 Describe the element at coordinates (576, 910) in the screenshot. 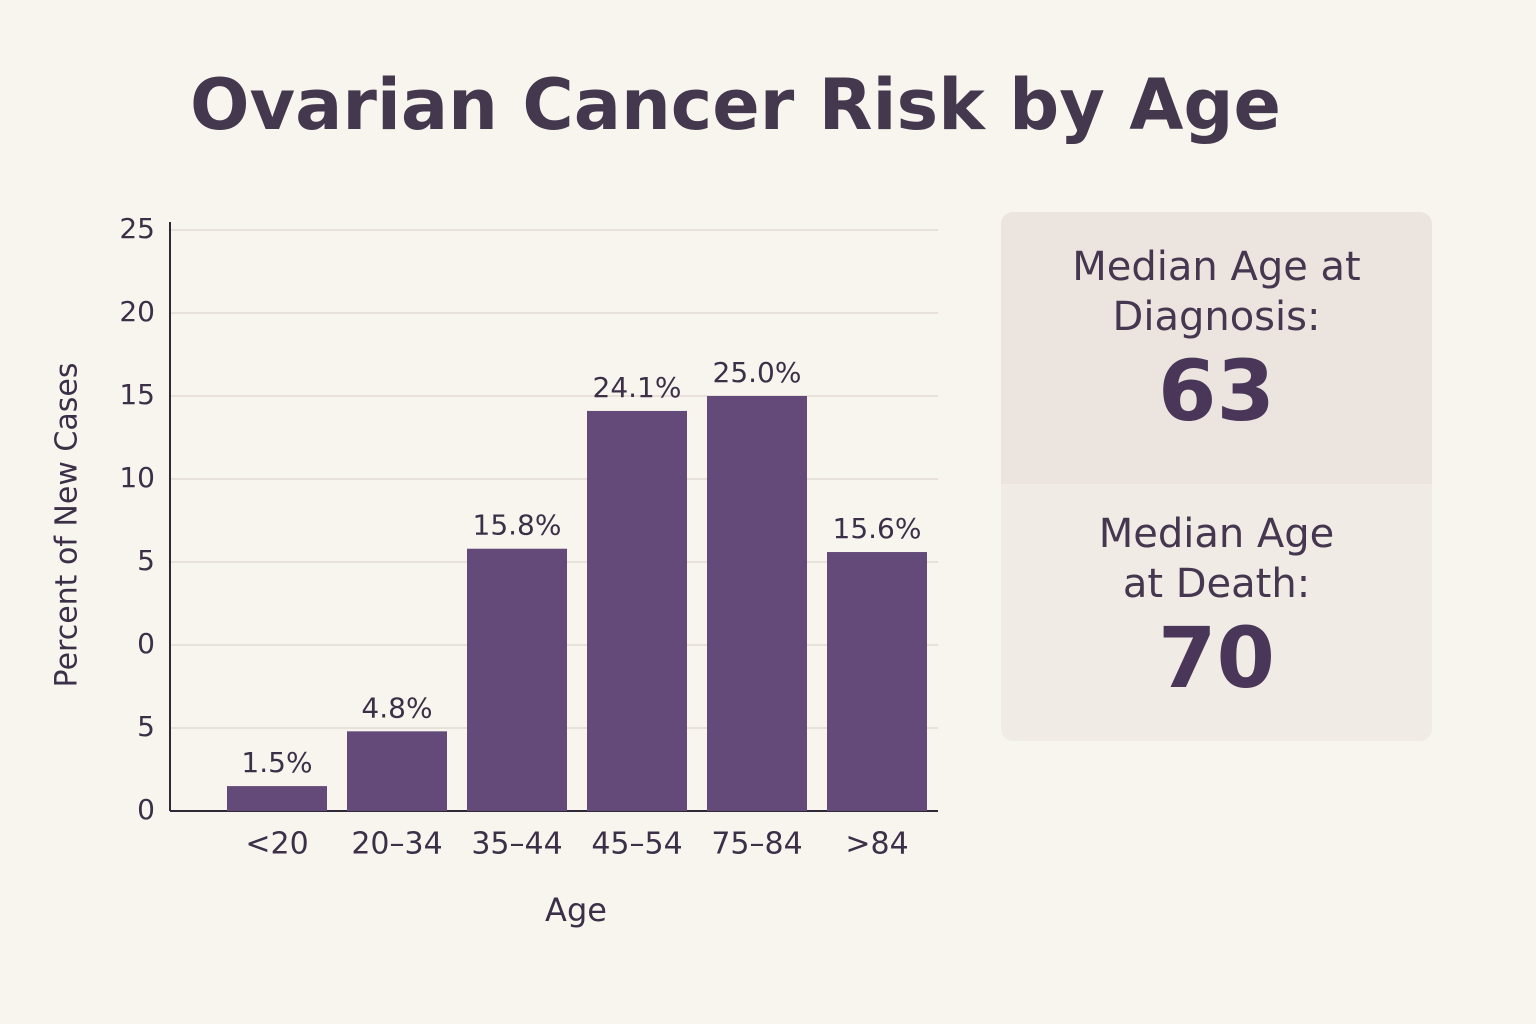

I see `x-axis-label: Age` at that location.